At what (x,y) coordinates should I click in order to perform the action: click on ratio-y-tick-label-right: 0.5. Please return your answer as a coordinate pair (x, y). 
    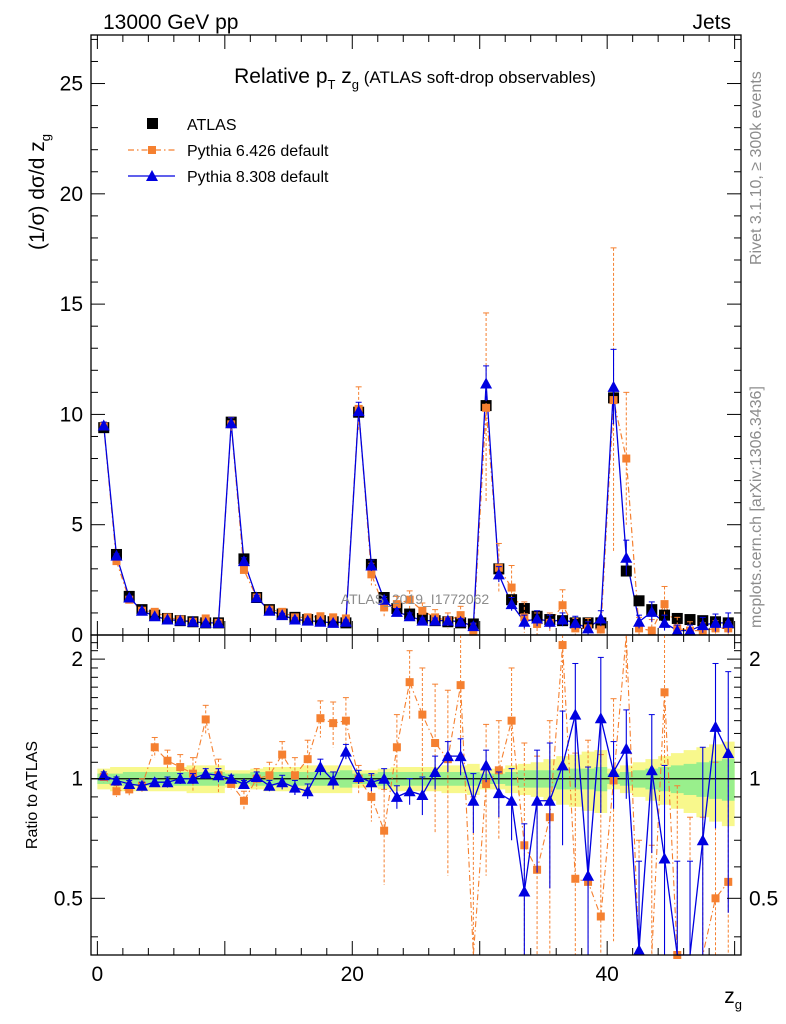
    Looking at the image, I should click on (763, 898).